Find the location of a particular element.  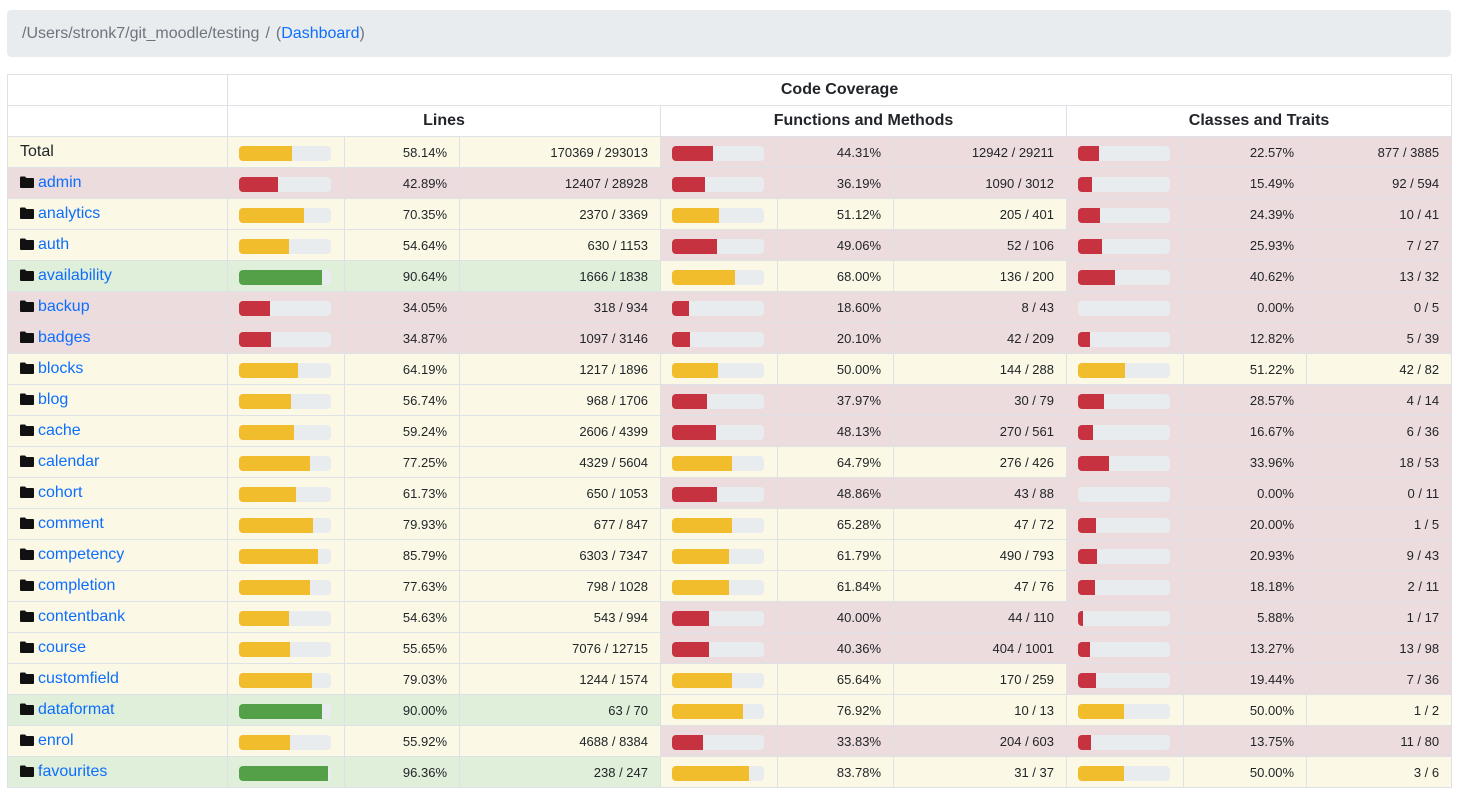

classes-bar-cell is located at coordinates (1125, 741).